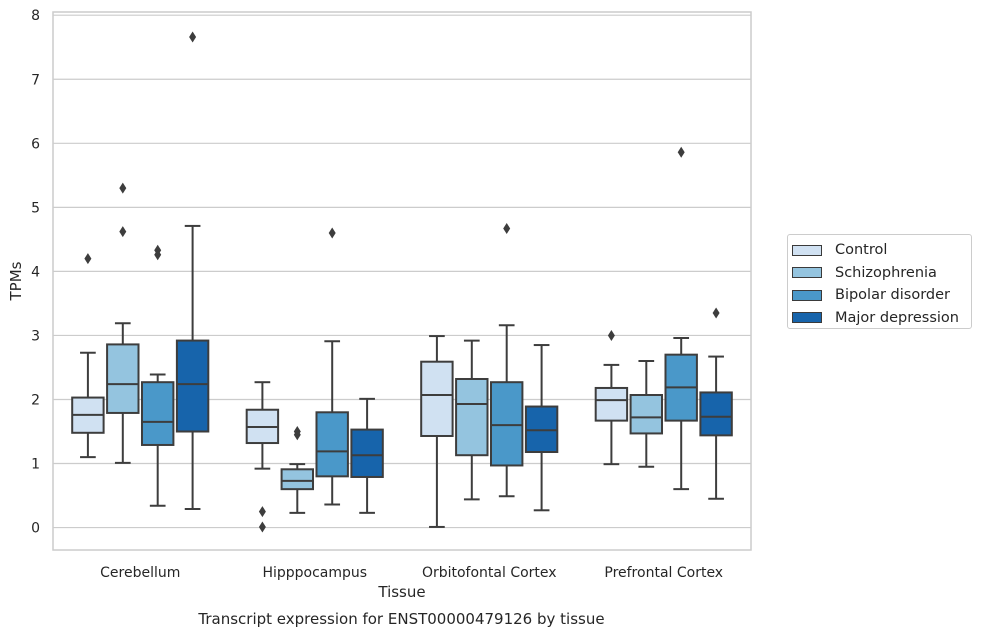  What do you see at coordinates (35, 400) in the screenshot?
I see `y-tick-label-2: 2` at bounding box center [35, 400].